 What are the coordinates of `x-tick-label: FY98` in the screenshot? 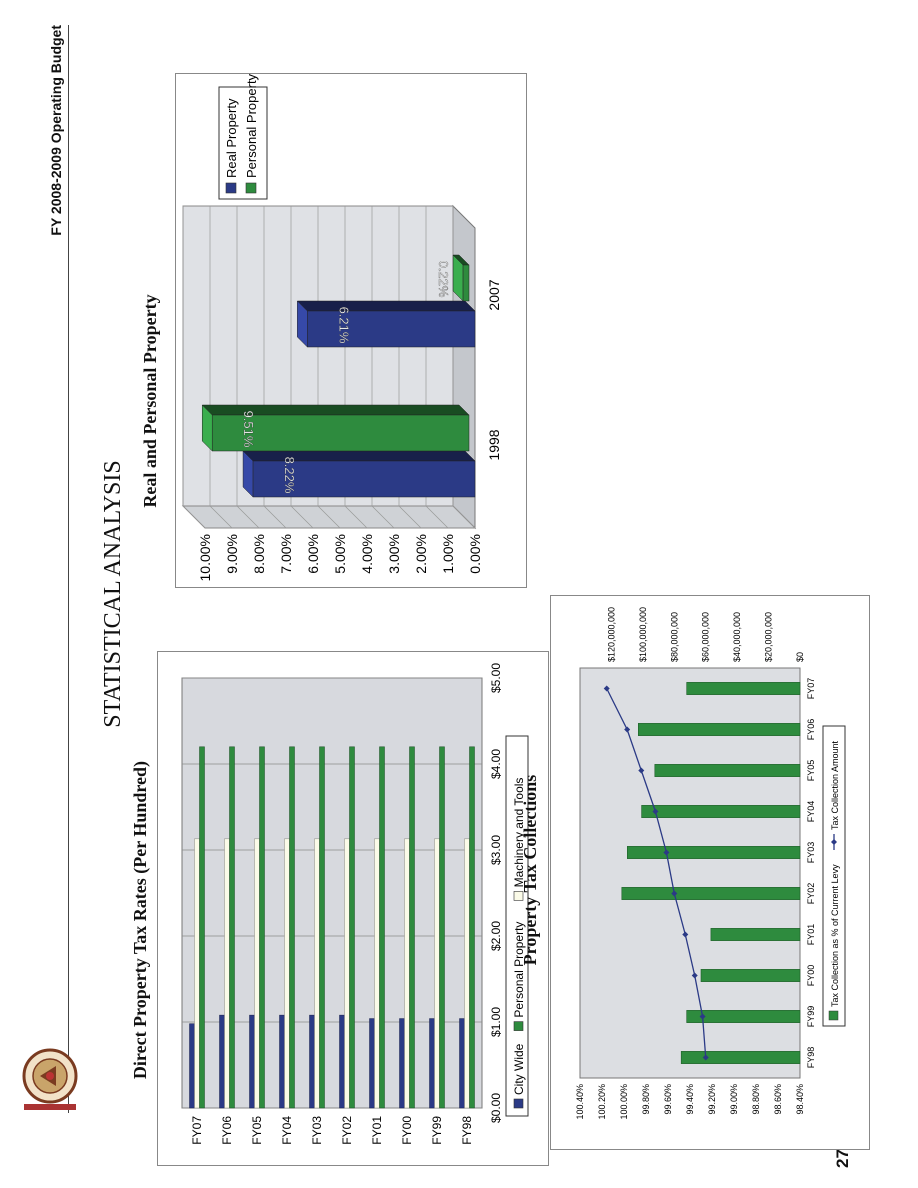 It's located at (811, 1058).